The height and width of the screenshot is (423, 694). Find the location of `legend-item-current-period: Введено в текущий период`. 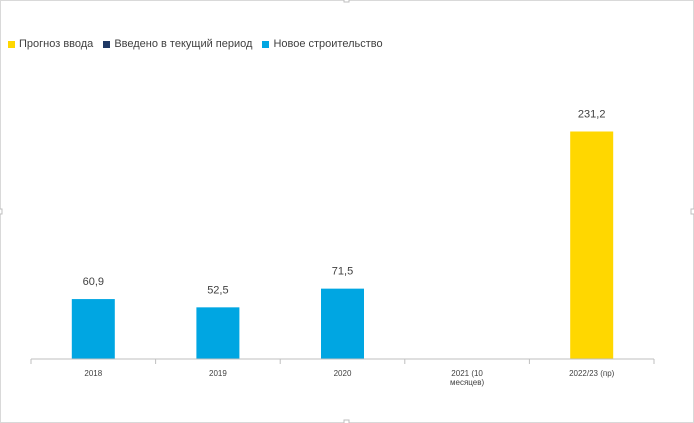

legend-item-current-period: Введено в текущий период is located at coordinates (177, 44).